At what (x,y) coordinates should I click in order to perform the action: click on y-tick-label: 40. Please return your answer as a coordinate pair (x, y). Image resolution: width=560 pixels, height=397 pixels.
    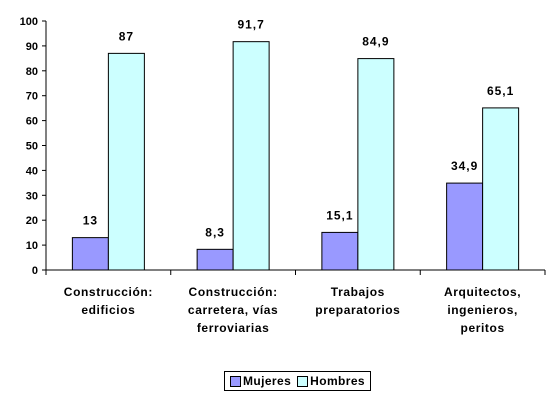
    Looking at the image, I should click on (32, 171).